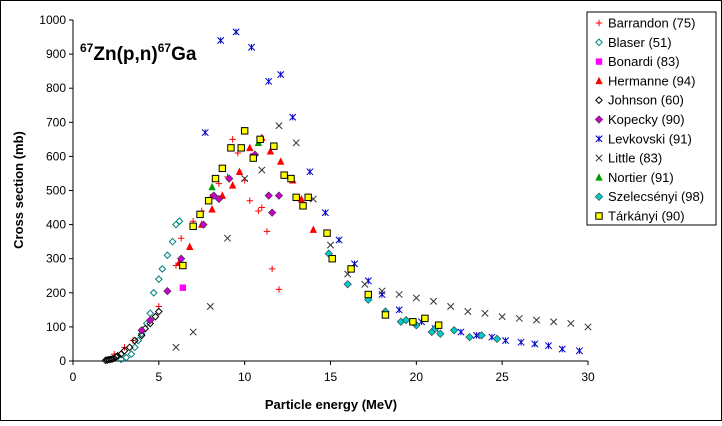 This screenshot has height=426, width=722. What do you see at coordinates (588, 377) in the screenshot?
I see `x-tick-label: 30` at bounding box center [588, 377].